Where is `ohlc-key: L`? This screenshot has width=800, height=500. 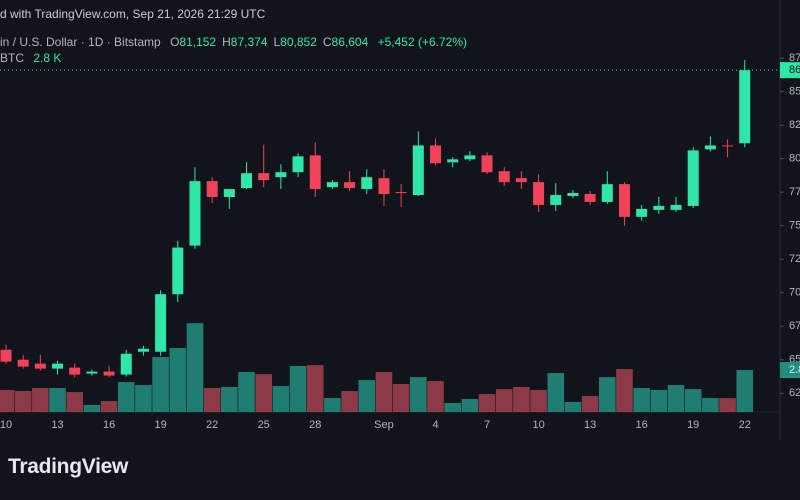 ohlc-key: L is located at coordinates (277, 42).